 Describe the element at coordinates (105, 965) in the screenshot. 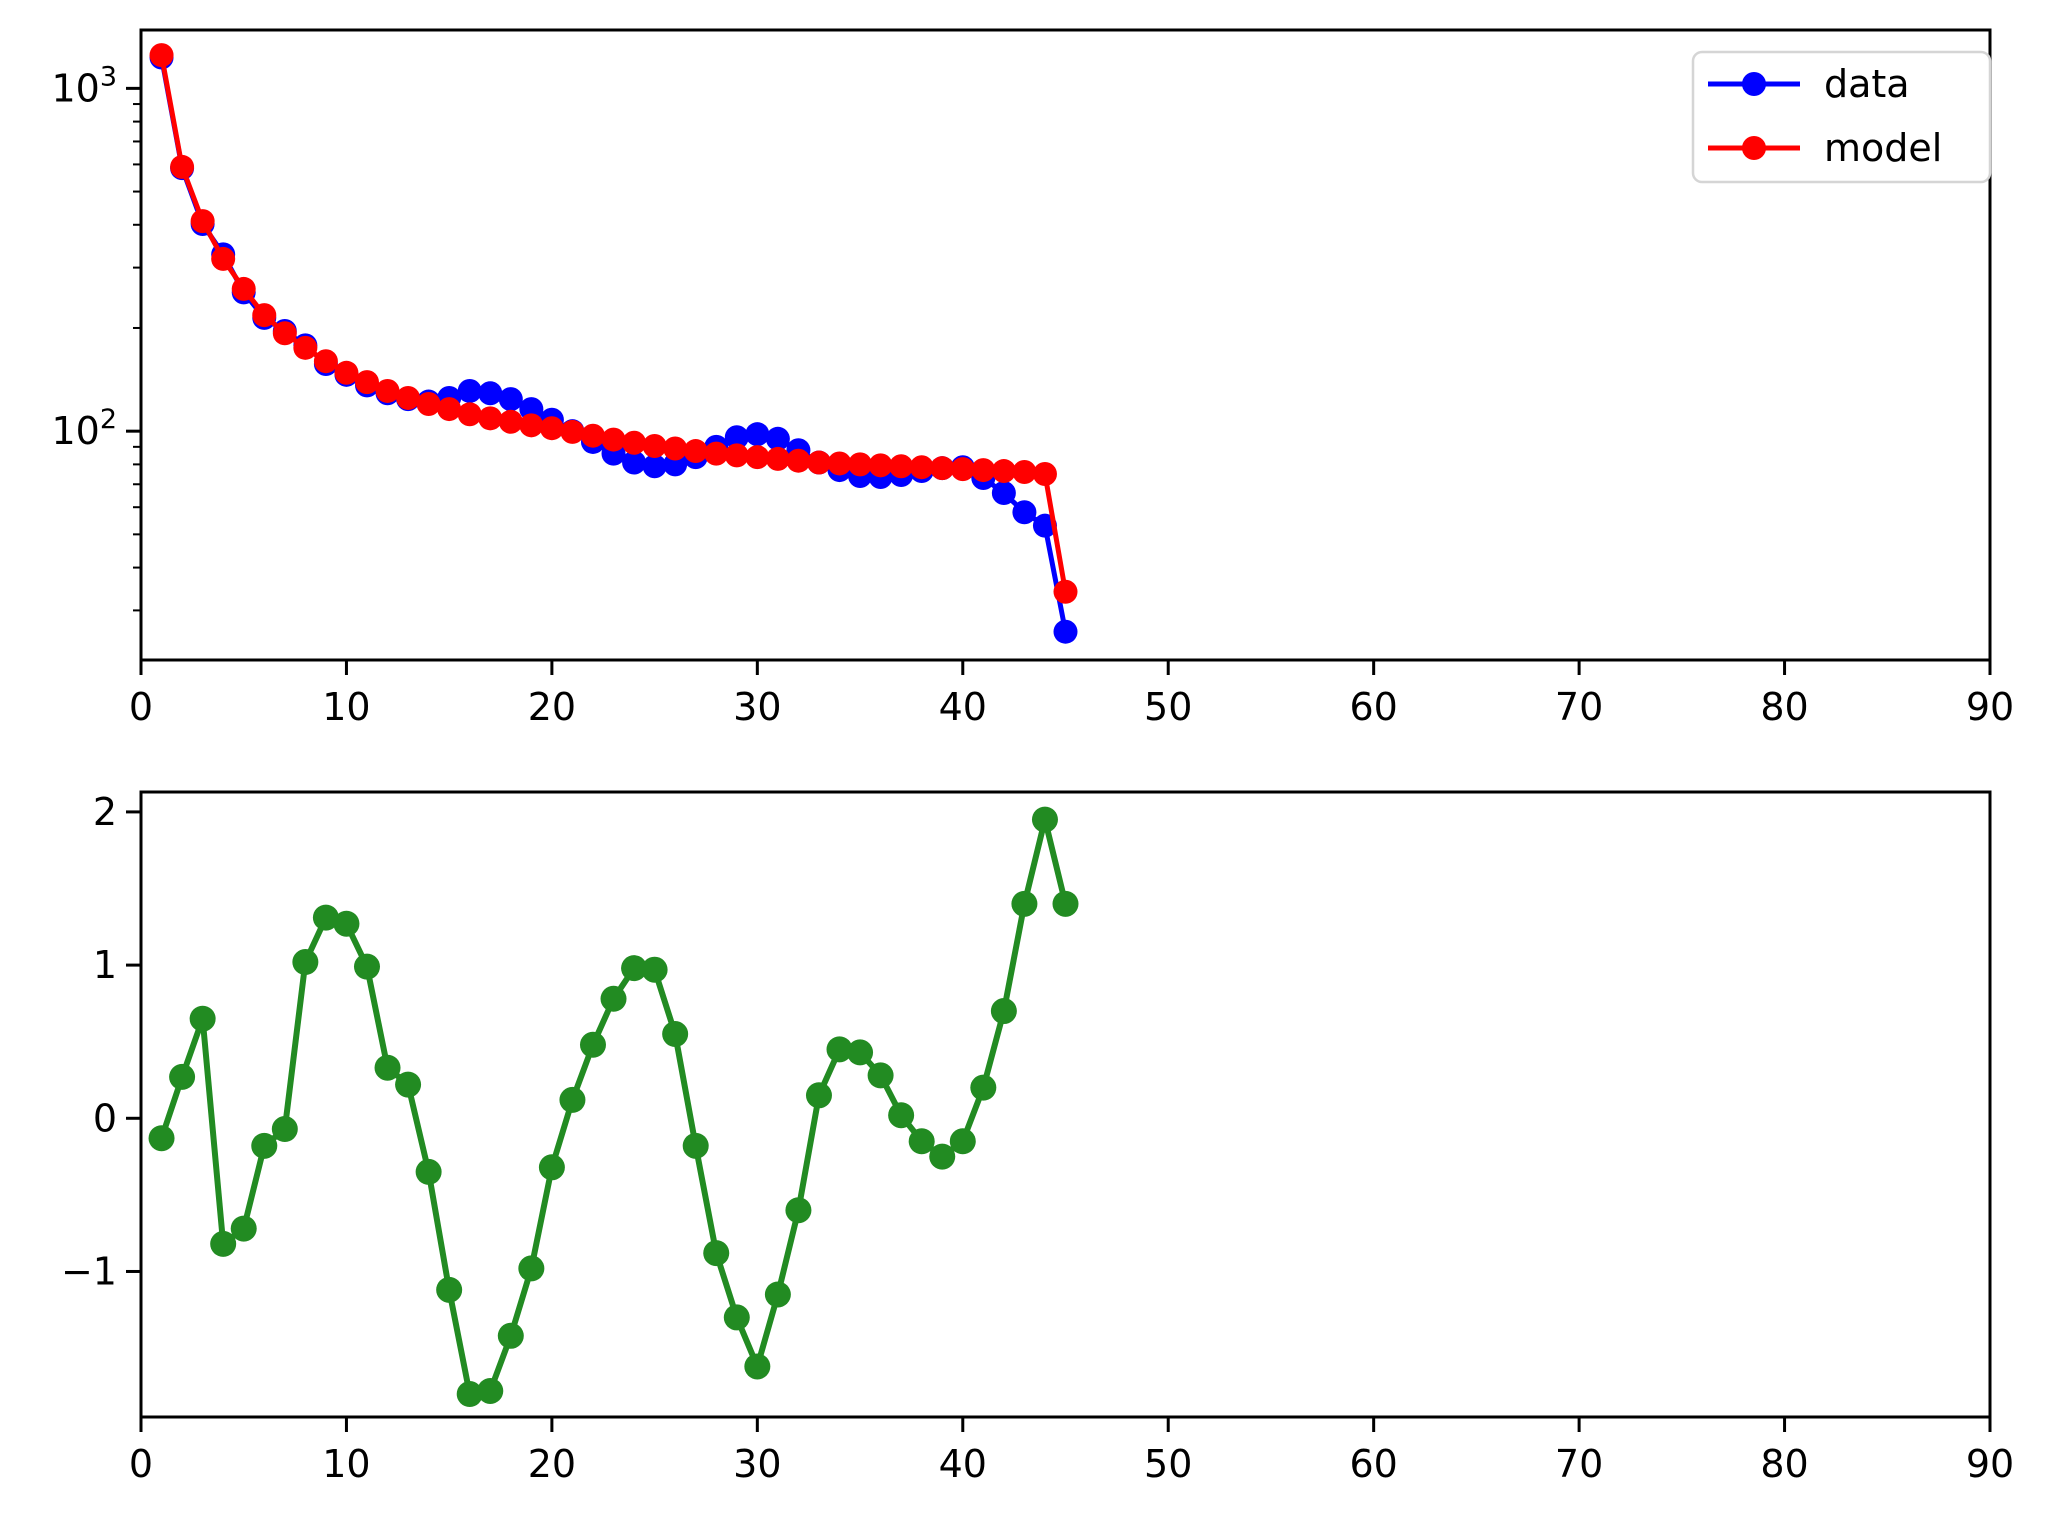

I see `y-tick-label: 1` at that location.